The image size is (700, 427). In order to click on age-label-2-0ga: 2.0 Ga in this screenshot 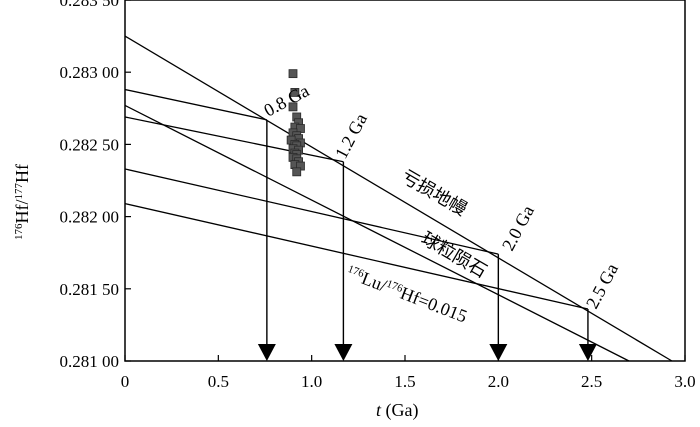, I will do `click(518, 228)`.